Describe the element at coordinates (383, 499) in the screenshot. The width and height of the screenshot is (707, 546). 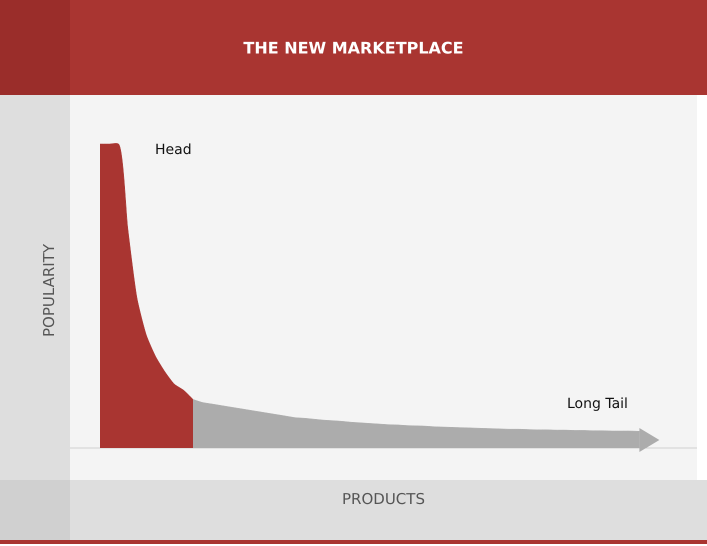
I see `x-axis-title: PRODUCTS` at that location.